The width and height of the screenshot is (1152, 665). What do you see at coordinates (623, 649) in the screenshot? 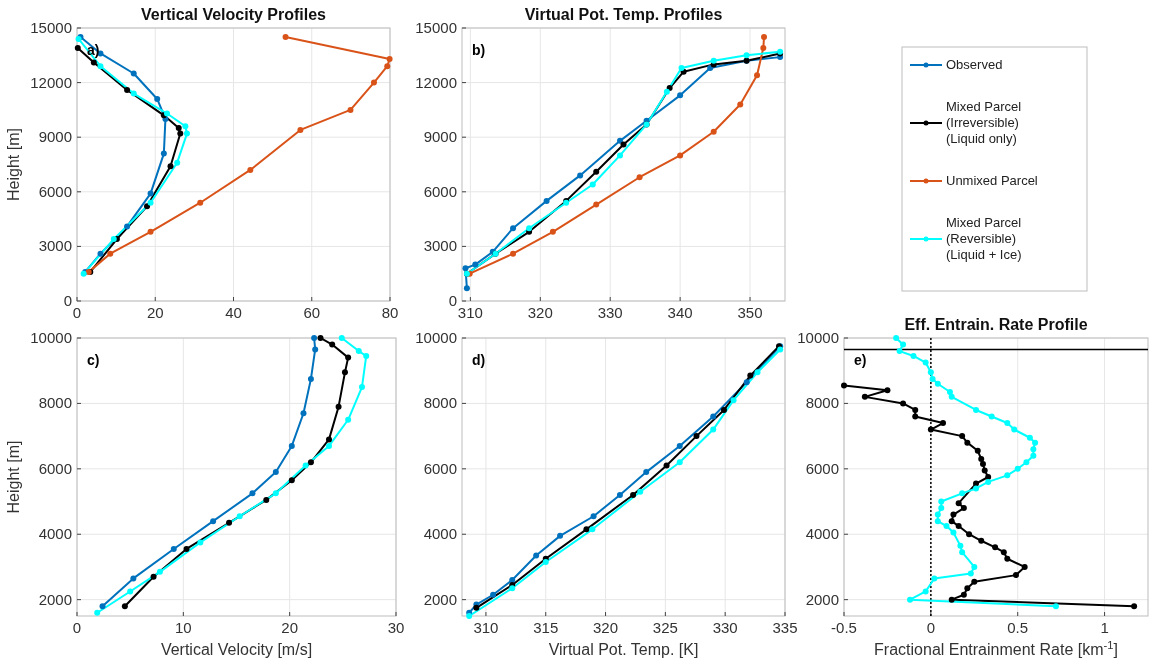
I see `x-axis-title: Virtual Pot. Temp. [K]` at bounding box center [623, 649].